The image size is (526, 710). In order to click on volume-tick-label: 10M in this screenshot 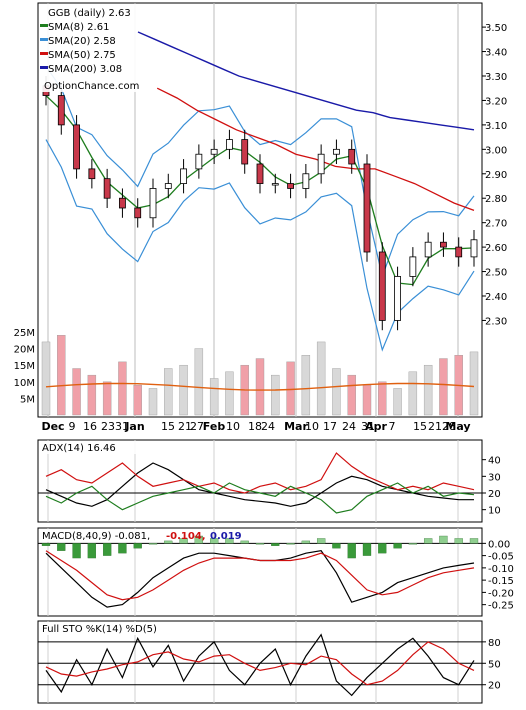, I will do `click(24, 383)`.